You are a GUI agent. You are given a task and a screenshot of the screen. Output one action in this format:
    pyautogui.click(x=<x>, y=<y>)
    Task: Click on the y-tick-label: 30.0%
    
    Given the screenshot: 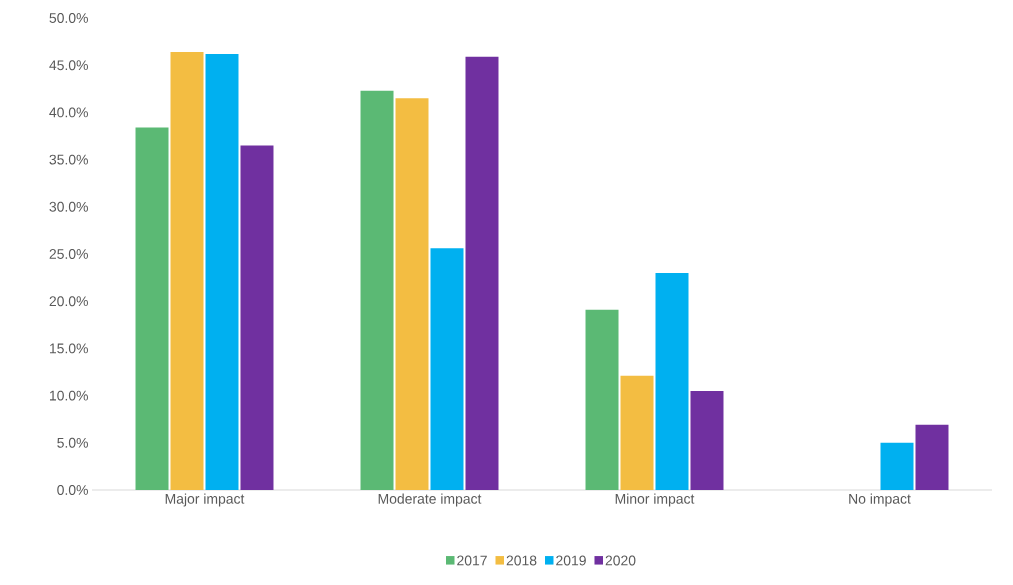 What is the action you would take?
    pyautogui.click(x=68, y=206)
    